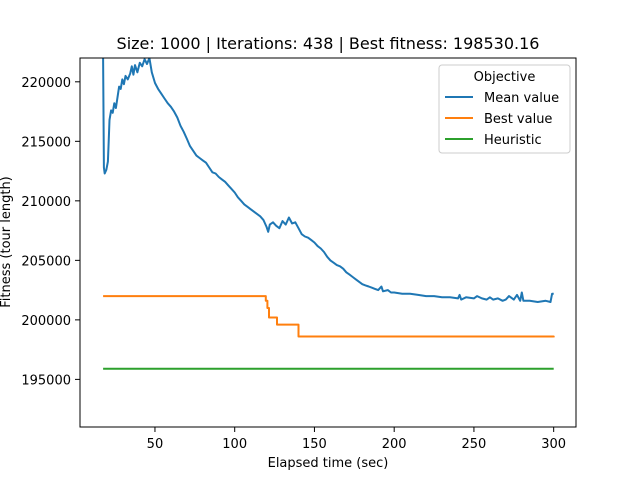 Image resolution: width=640 pixels, height=480 pixels. I want to click on y-tick-label: 210000, so click(46, 202).